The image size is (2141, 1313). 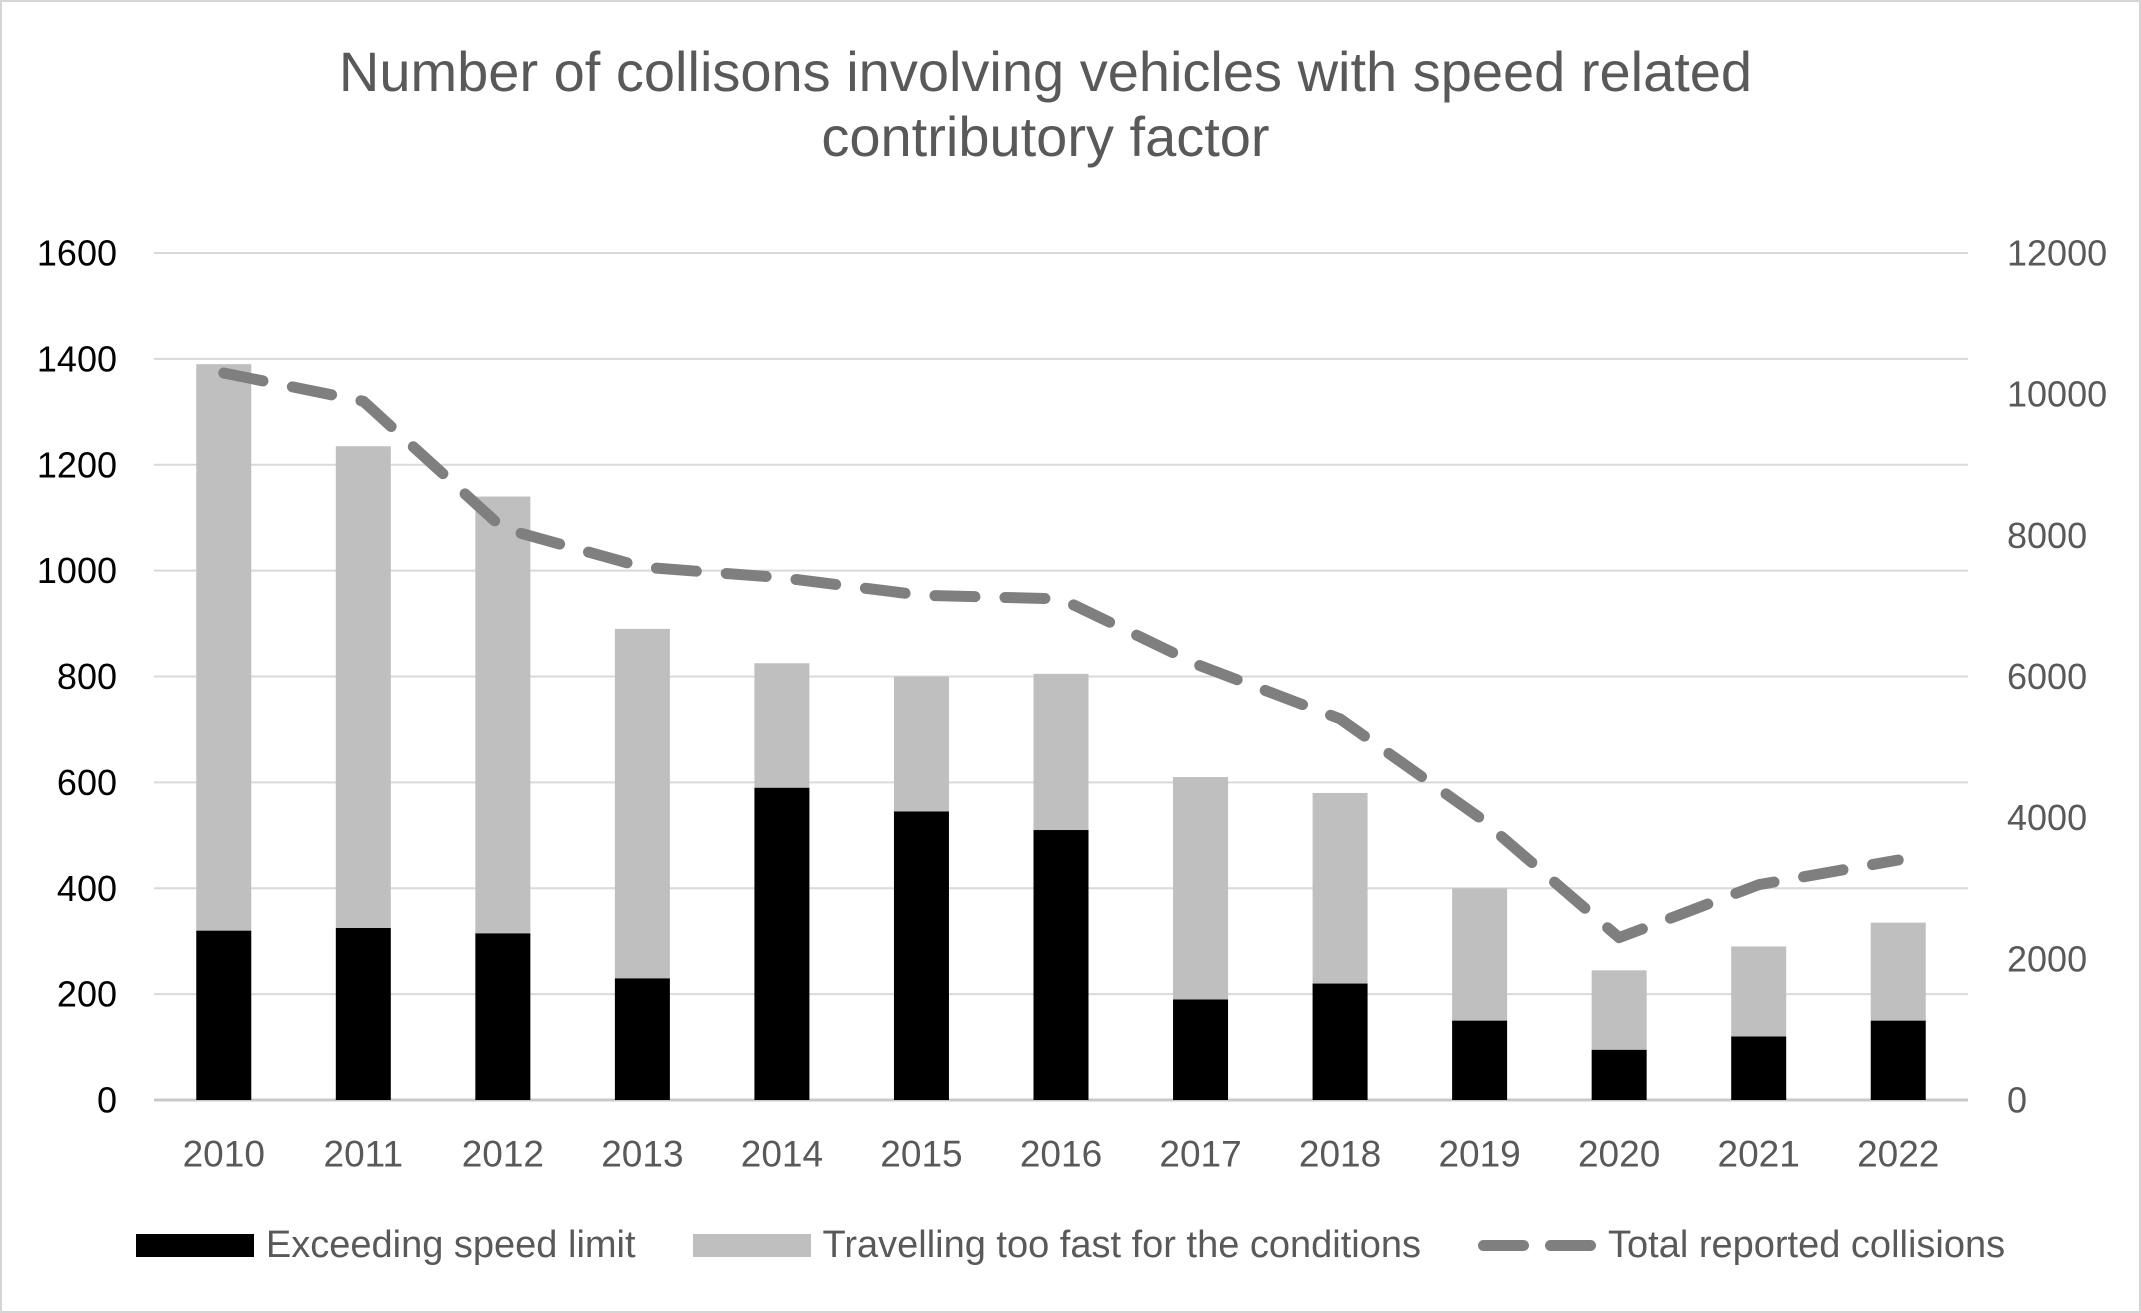 What do you see at coordinates (1201, 888) in the screenshot?
I see `bar-segment-travelling-too-fast-for-the-conditions-2017` at bounding box center [1201, 888].